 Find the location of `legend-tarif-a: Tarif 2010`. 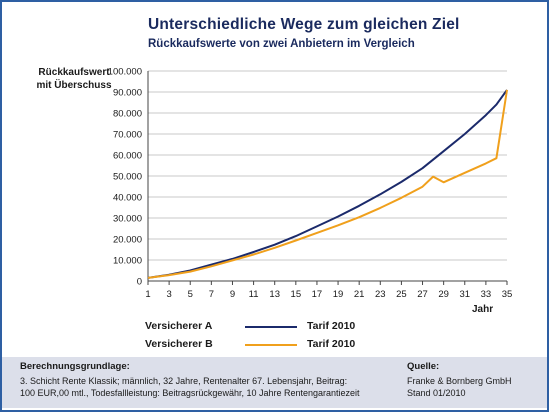

legend-tarif-a: Tarif 2010 is located at coordinates (331, 326).